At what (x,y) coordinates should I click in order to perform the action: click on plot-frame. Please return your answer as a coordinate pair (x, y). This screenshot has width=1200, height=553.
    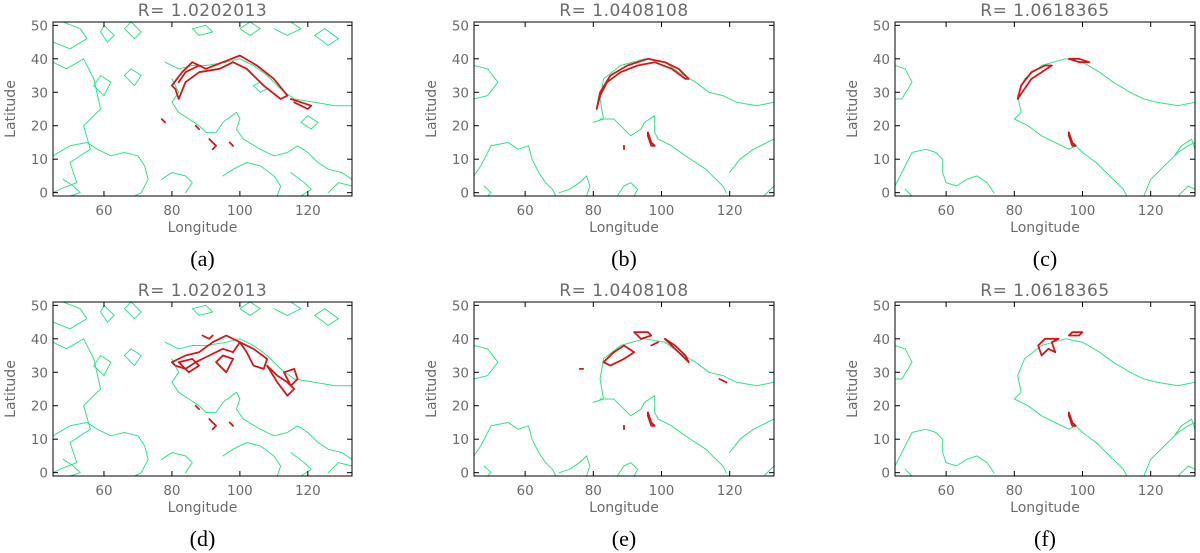
    Looking at the image, I should click on (624, 389).